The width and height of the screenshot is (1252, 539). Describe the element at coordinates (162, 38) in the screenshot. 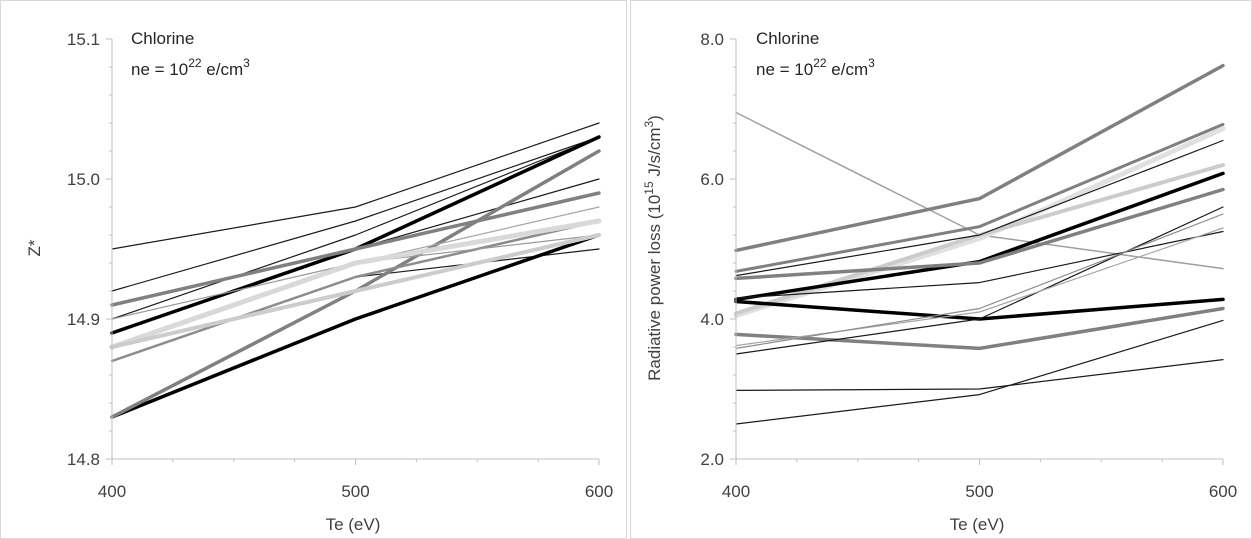

I see `annotation-element-left: Chlorine` at that location.